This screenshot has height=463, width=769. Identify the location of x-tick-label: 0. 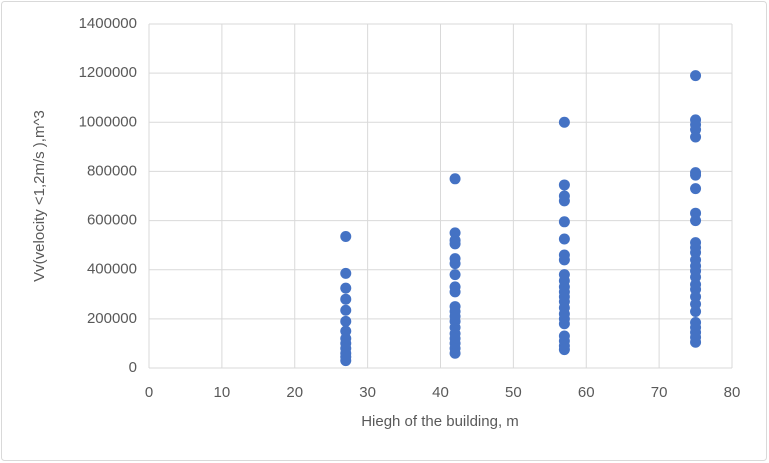
(149, 392).